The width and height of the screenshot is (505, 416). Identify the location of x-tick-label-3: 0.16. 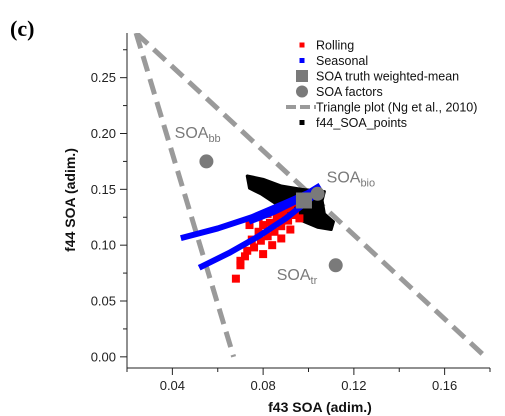
(444, 385).